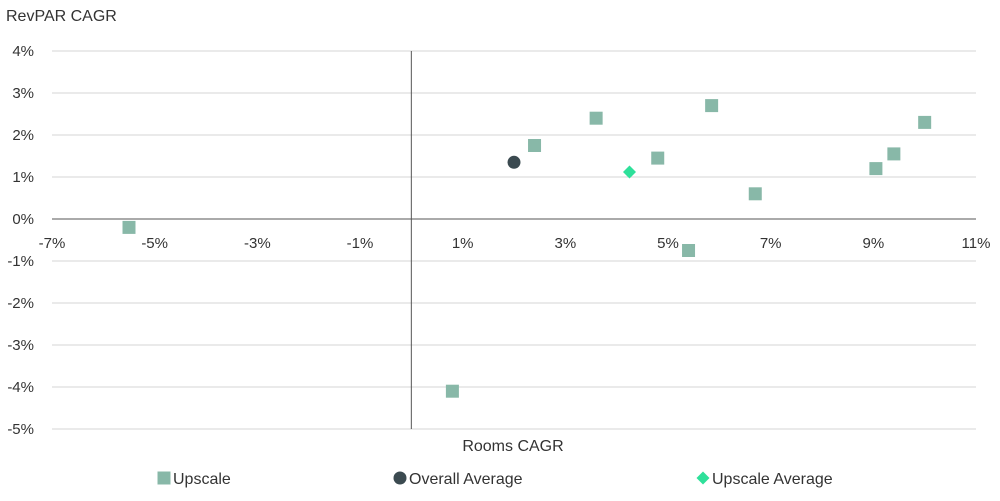 Image resolution: width=1000 pixels, height=501 pixels. What do you see at coordinates (20, 303) in the screenshot?
I see `y-tick-label: -2%` at bounding box center [20, 303].